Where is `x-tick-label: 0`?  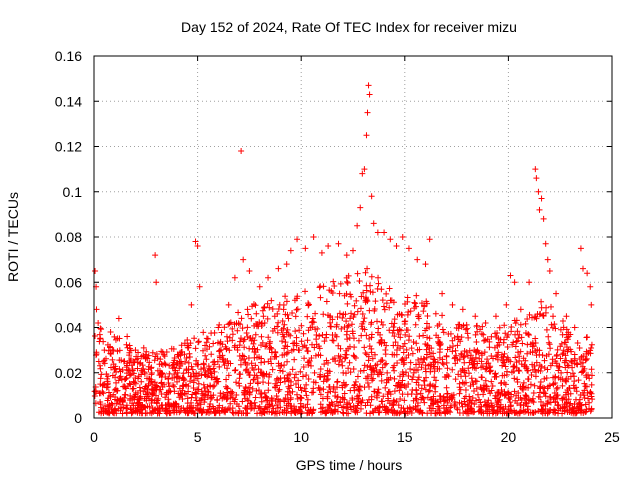
x-tick-label: 0 is located at coordinates (94, 437).